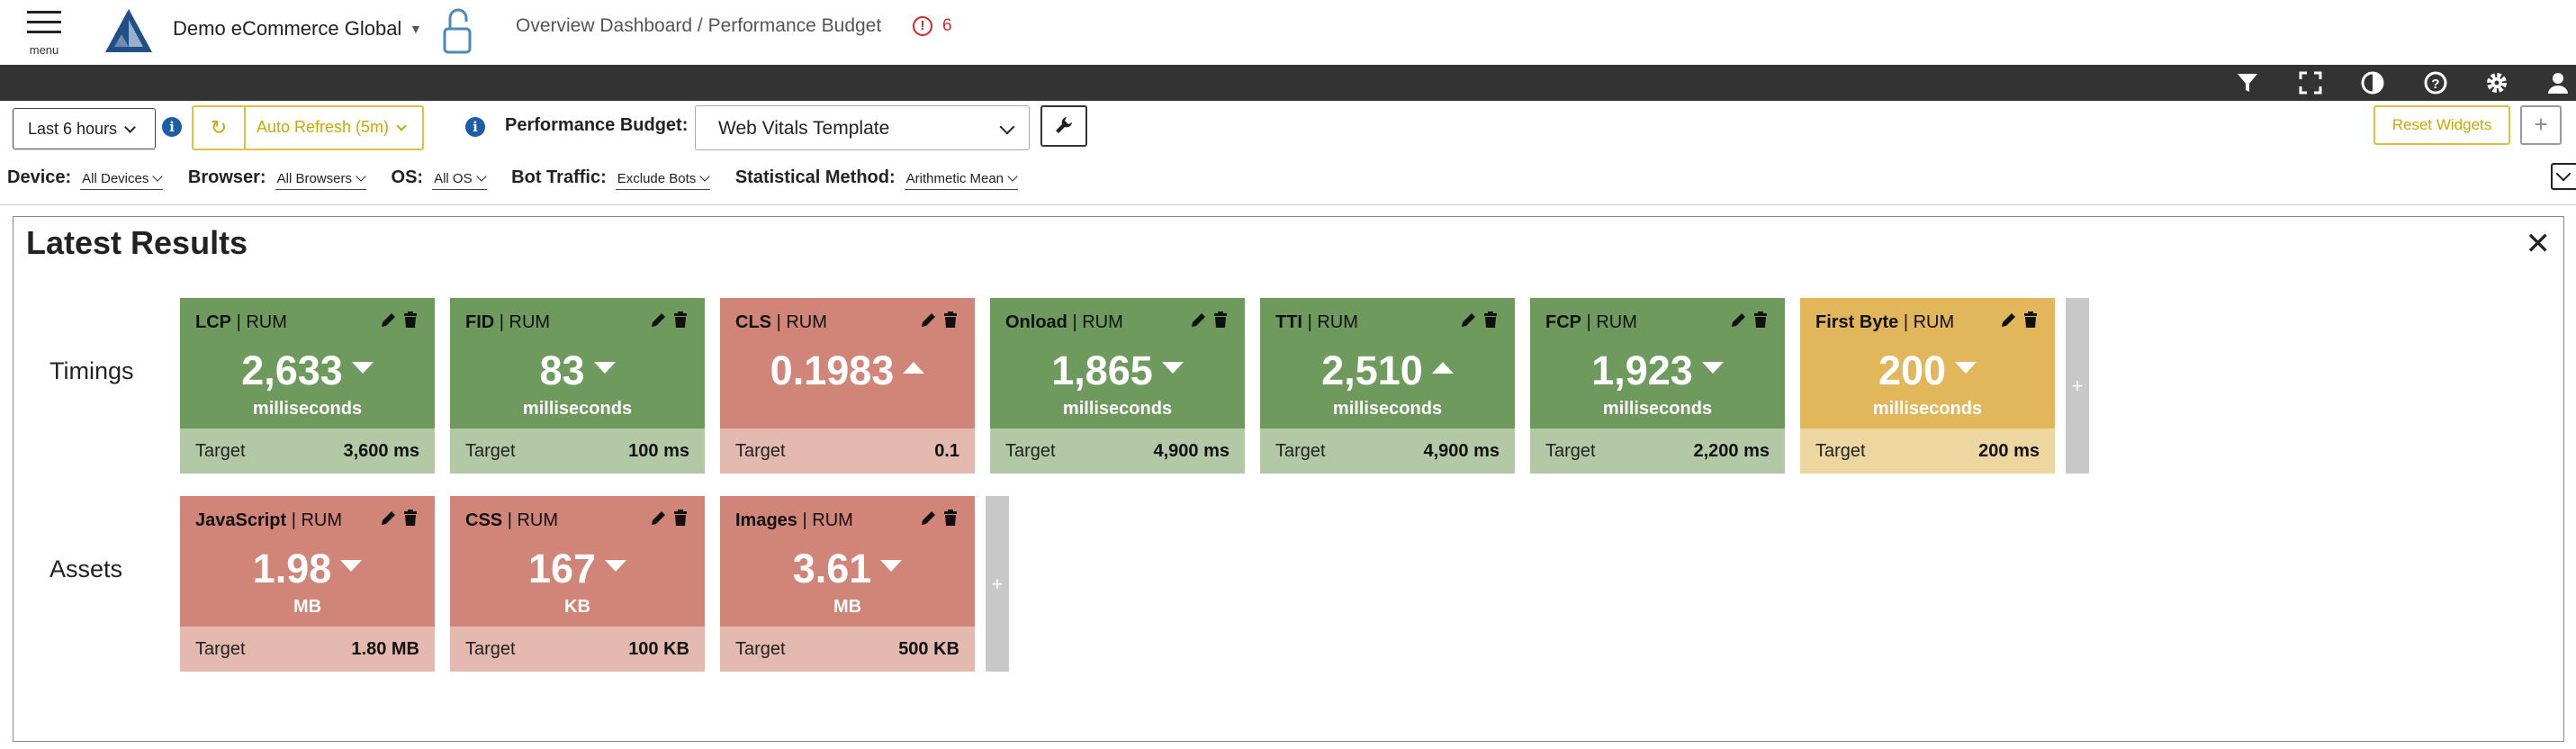  What do you see at coordinates (663, 180) in the screenshot?
I see `bot-traffic-filter: Exclude Bots` at bounding box center [663, 180].